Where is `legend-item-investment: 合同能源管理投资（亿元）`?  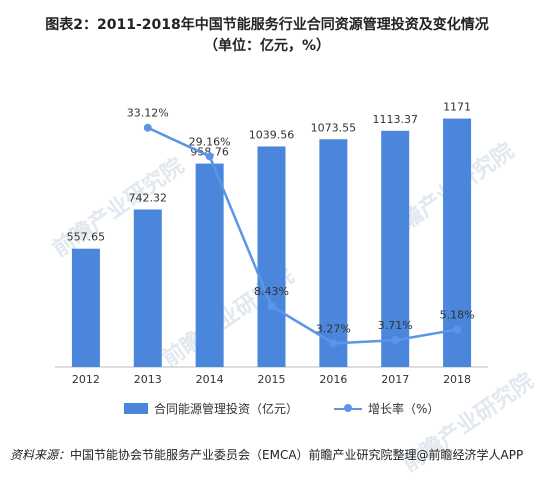 legend-item-investment: 合同能源管理投资（亿元） is located at coordinates (211, 408).